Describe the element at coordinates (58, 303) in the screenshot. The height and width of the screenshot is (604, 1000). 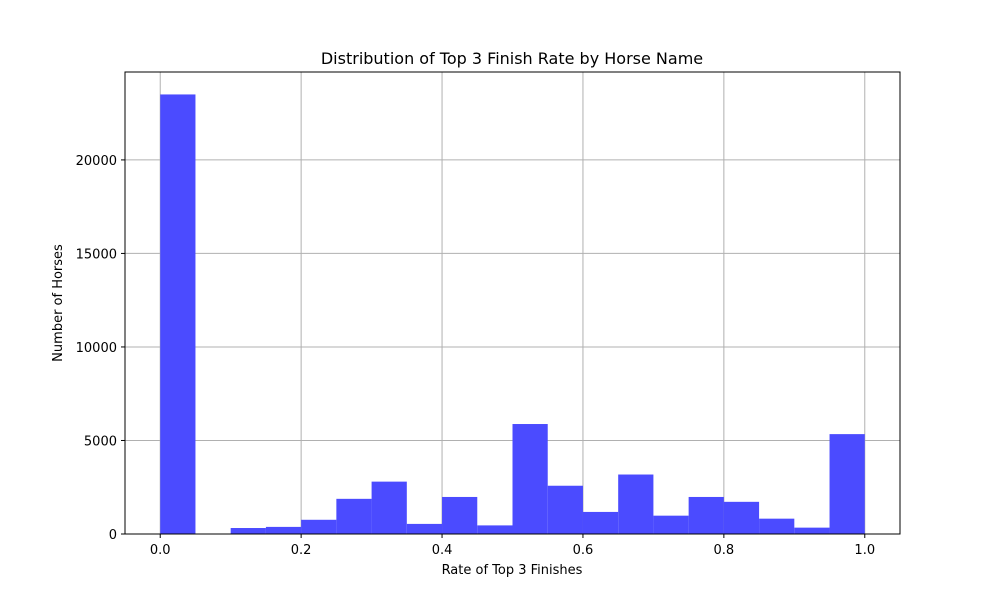
I see `y-axis-label: Number of Horses` at that location.